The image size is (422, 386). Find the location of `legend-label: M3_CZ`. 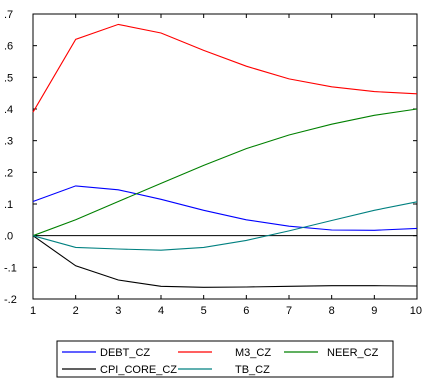

legend-label: M3_CZ is located at coordinates (253, 353).